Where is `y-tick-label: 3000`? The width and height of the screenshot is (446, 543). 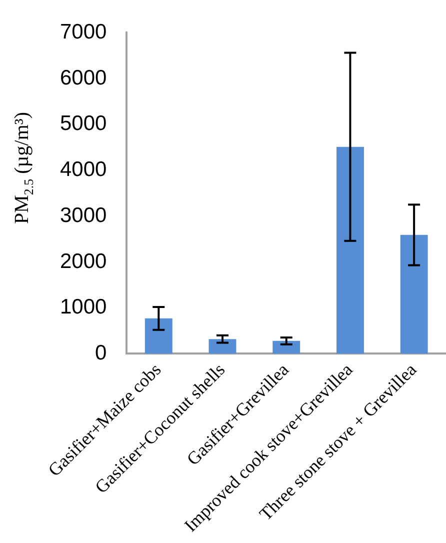 y-tick-label: 3000 is located at coordinates (83, 215).